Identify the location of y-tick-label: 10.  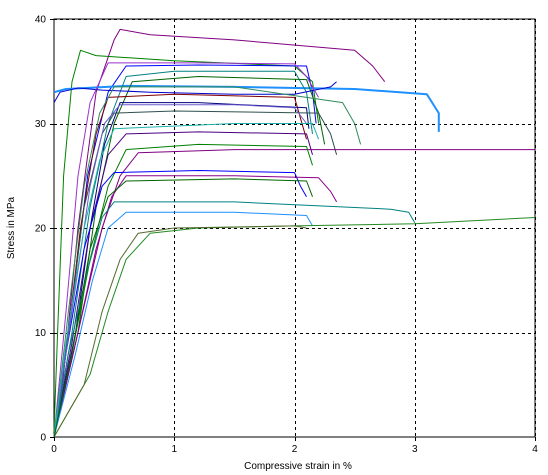
(41, 333).